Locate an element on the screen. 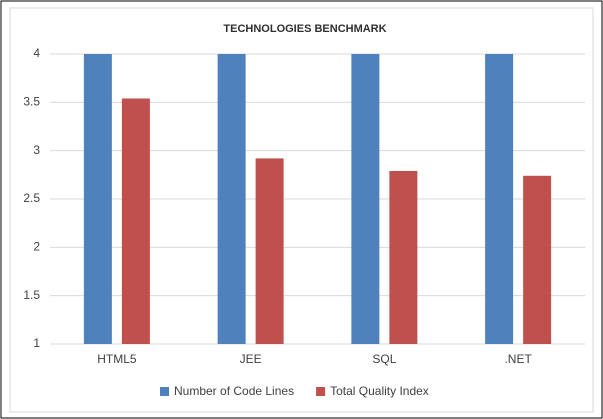 The width and height of the screenshot is (603, 419). x-tick-label: JEE is located at coordinates (251, 359).